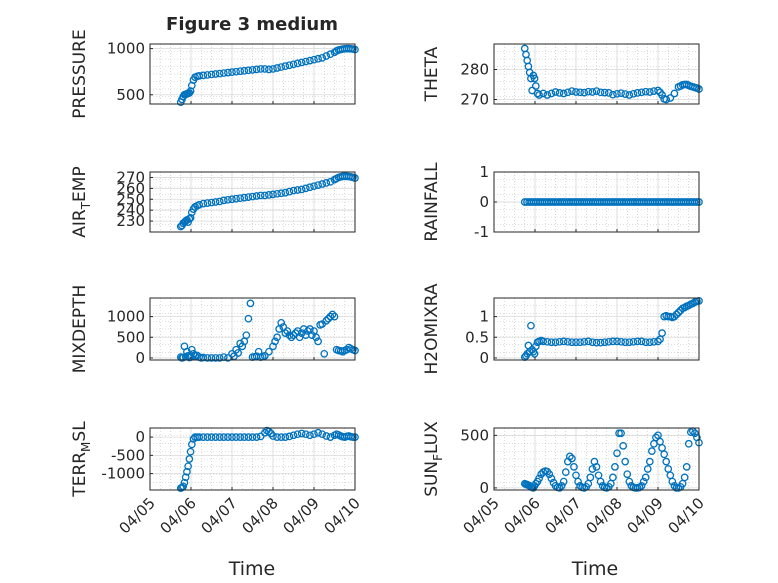 Image resolution: width=778 pixels, height=583 pixels. What do you see at coordinates (474, 70) in the screenshot?
I see `y-tick-label: 280` at bounding box center [474, 70].